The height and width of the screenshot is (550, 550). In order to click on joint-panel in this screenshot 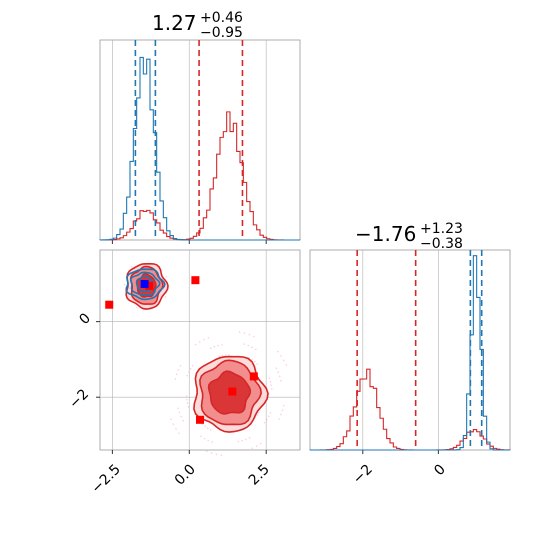, I will do `click(198, 352)`.